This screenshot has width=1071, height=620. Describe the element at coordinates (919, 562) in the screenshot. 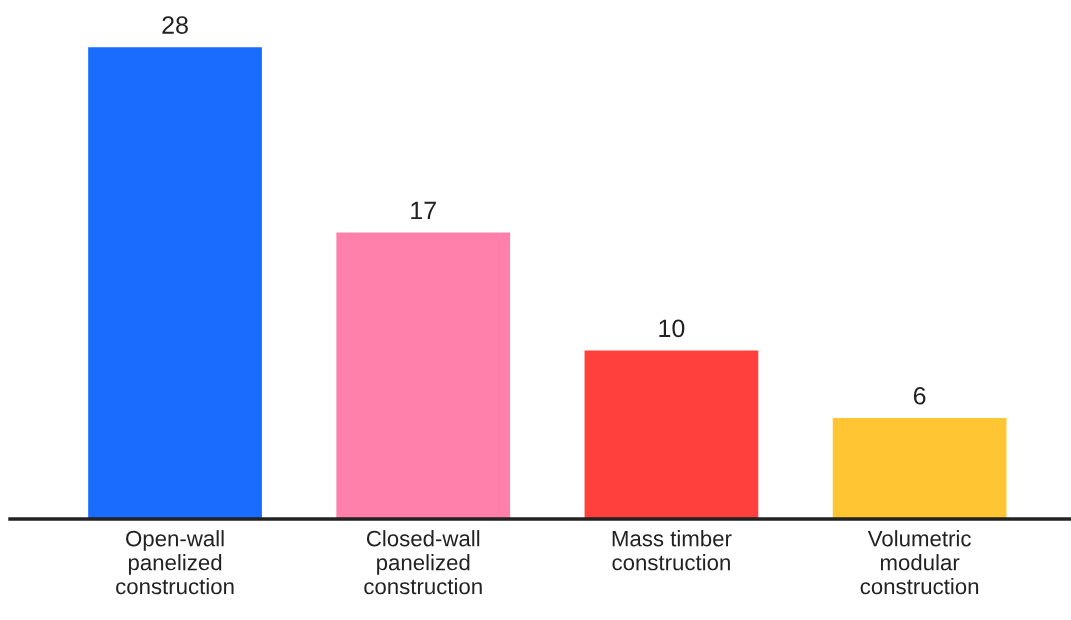

I see `x-tick-label: Volumetric modular construction` at that location.